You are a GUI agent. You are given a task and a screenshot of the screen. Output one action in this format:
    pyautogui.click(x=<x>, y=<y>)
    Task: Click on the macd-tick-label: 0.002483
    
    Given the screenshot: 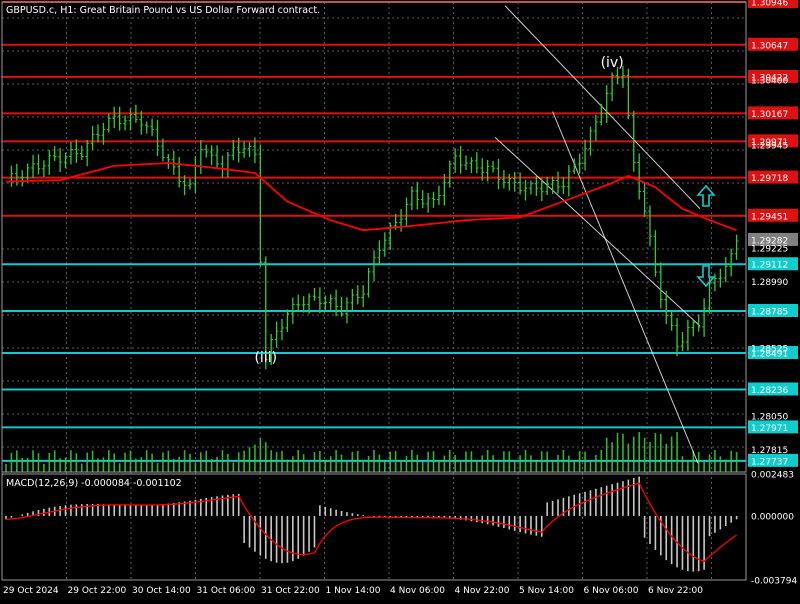 What is the action you would take?
    pyautogui.click(x=772, y=476)
    